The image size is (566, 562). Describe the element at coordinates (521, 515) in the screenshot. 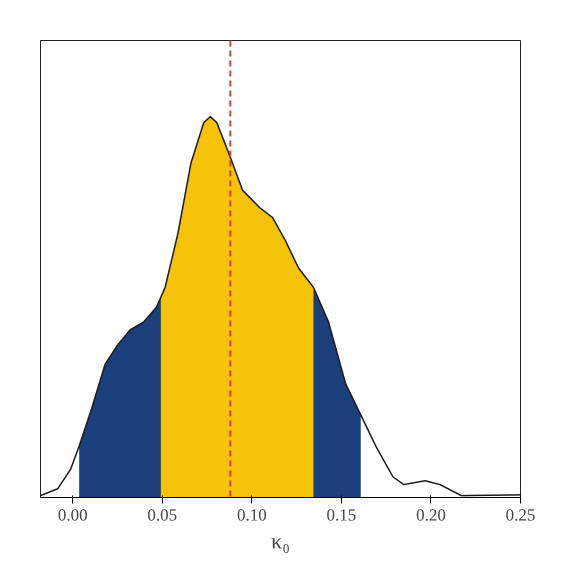

I see `x-tick-label: 0.25` at that location.